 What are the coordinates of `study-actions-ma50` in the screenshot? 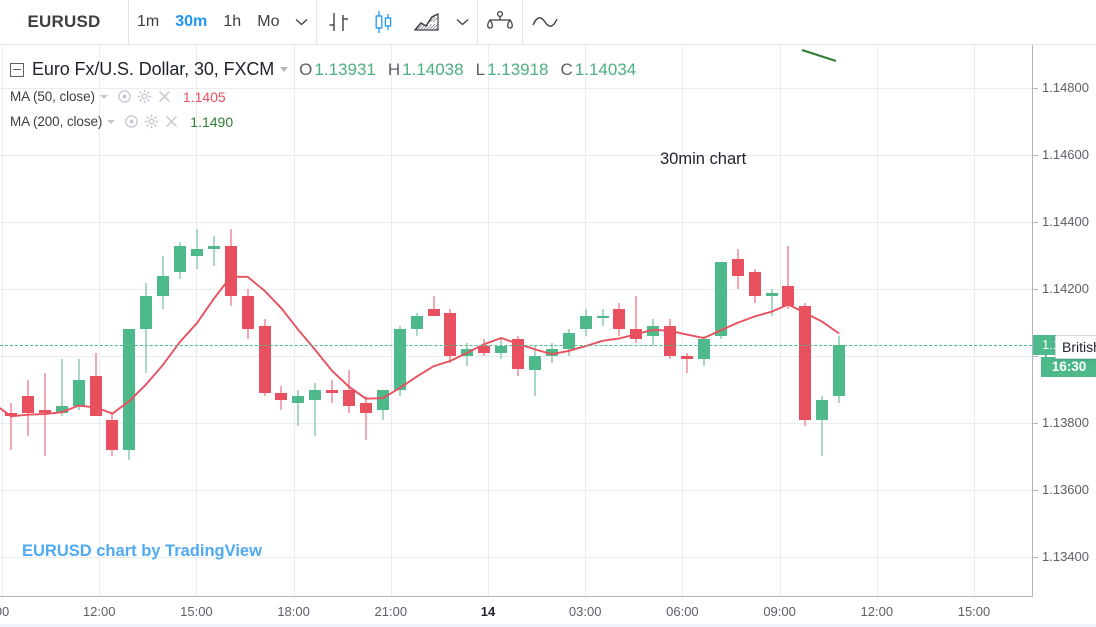 It's located at (144, 96).